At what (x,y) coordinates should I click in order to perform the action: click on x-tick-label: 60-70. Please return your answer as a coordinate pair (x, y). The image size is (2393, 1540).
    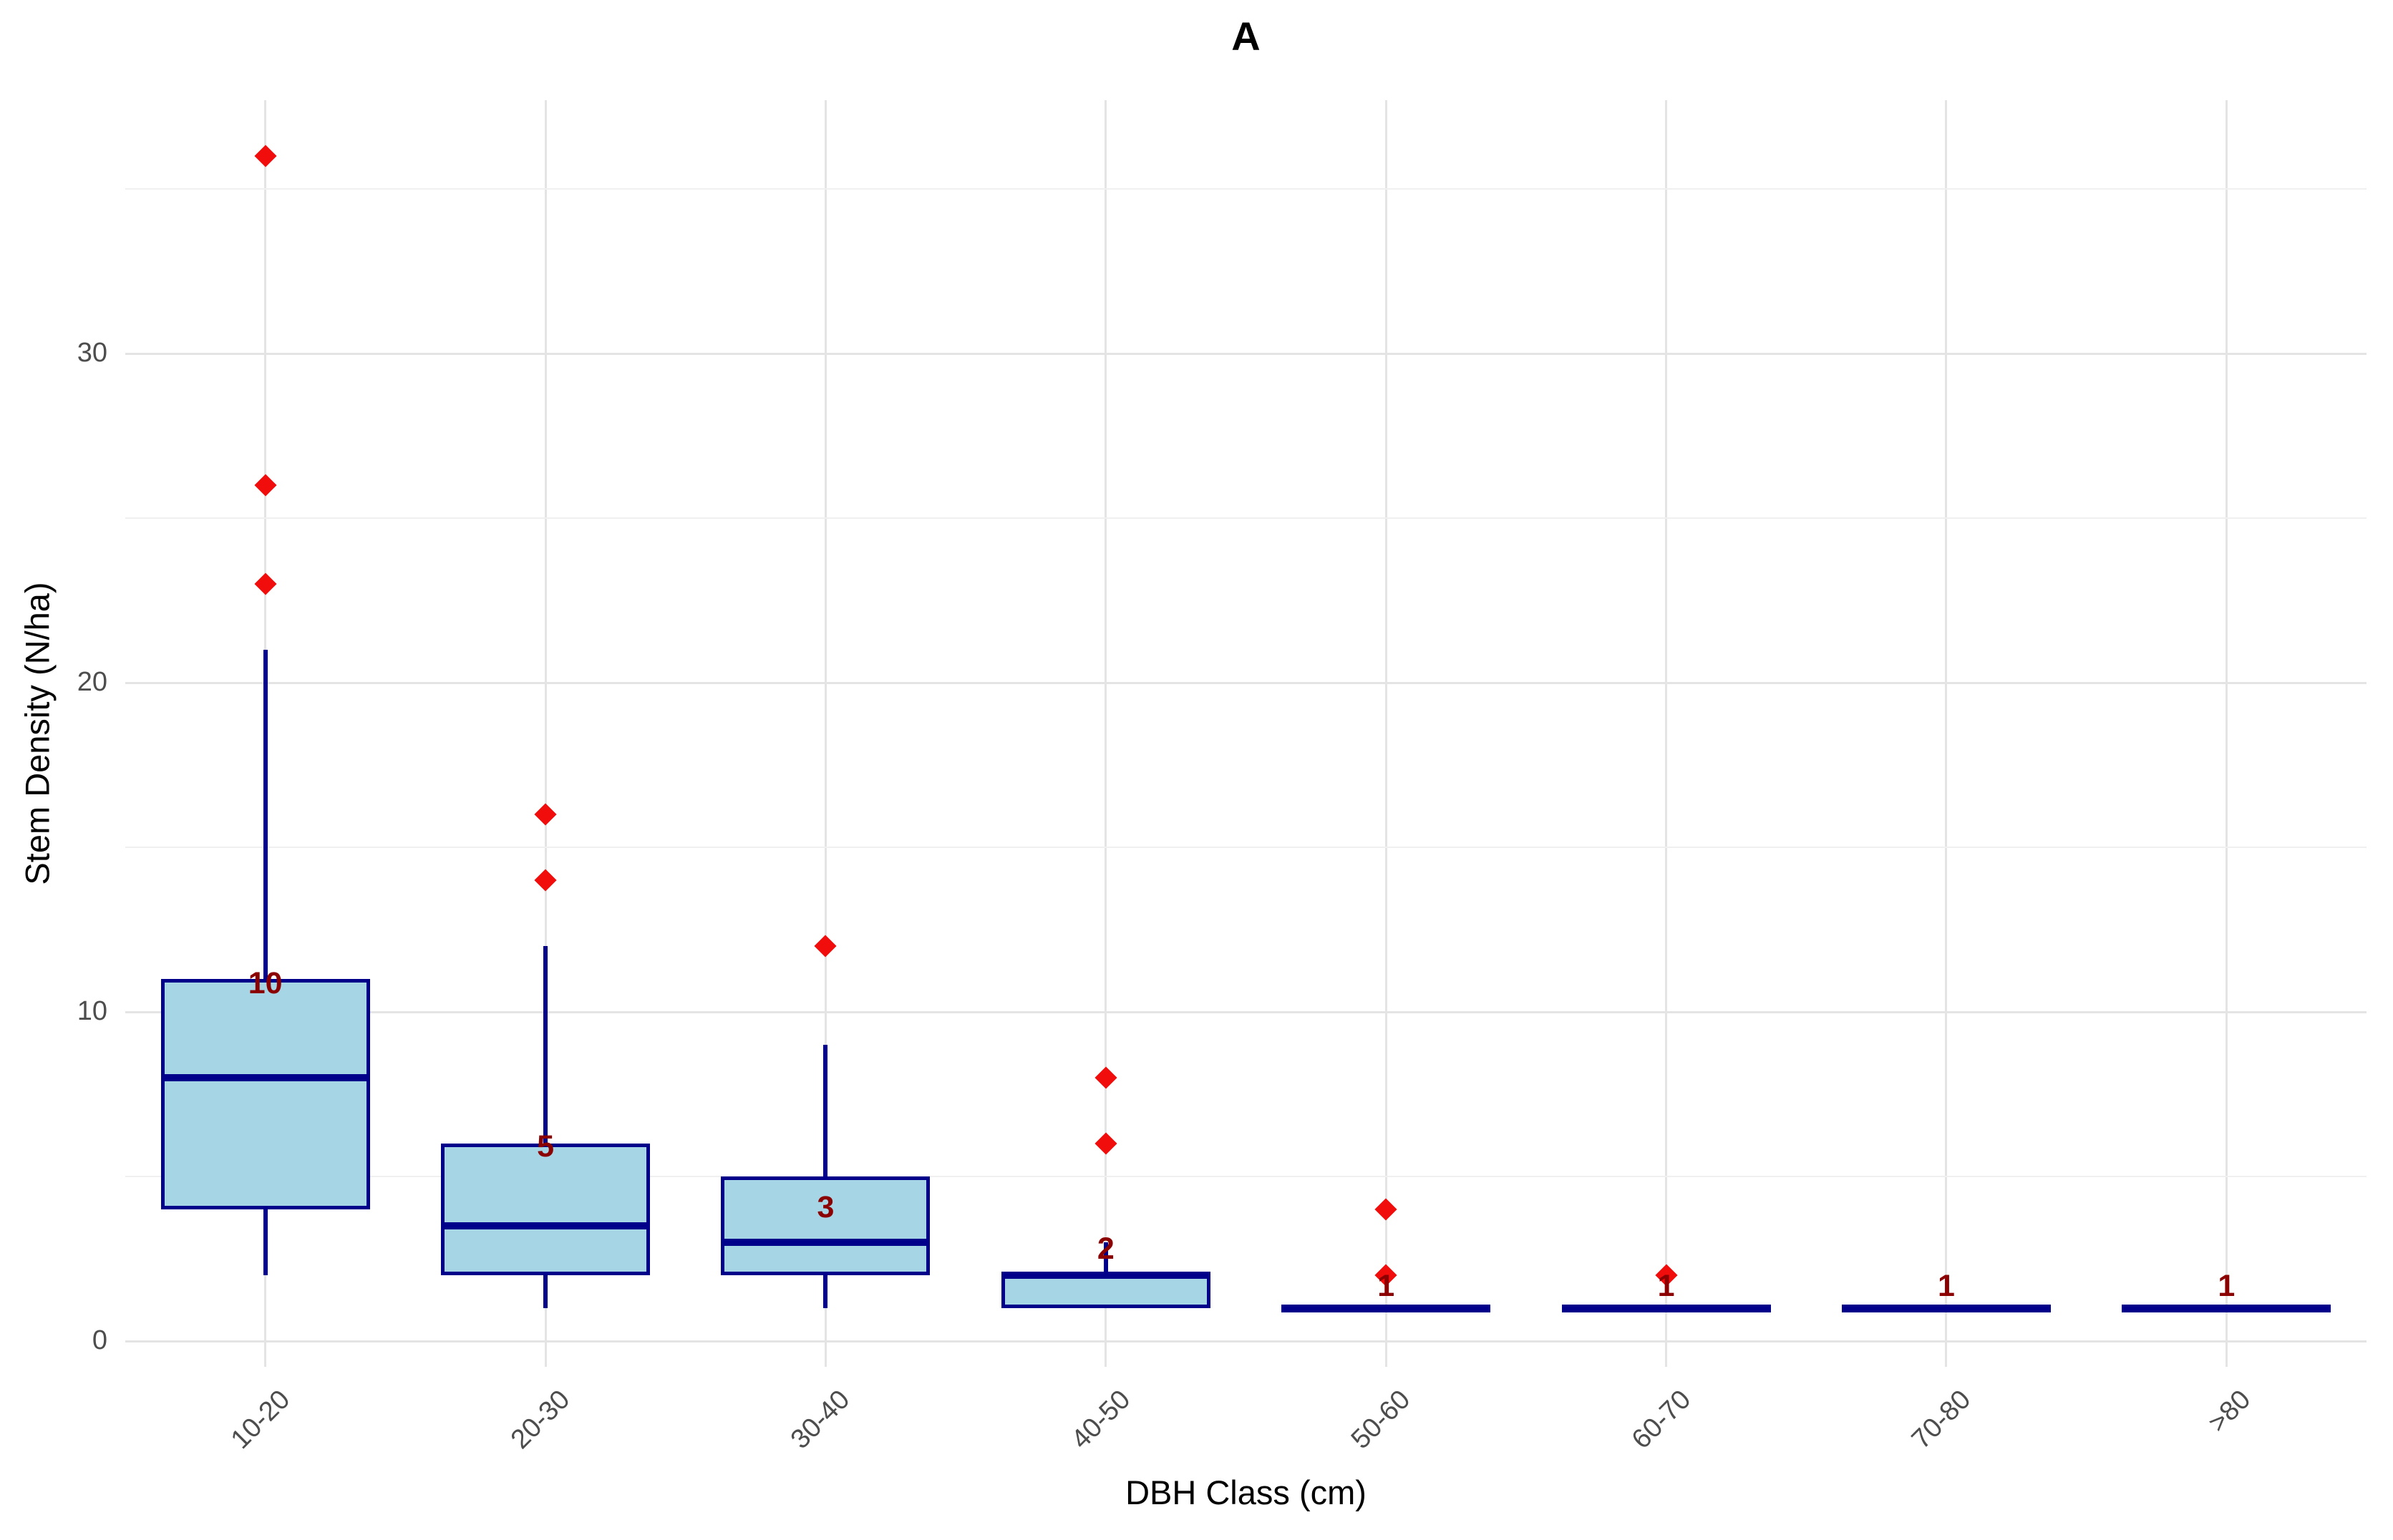
    Looking at the image, I should click on (1661, 1420).